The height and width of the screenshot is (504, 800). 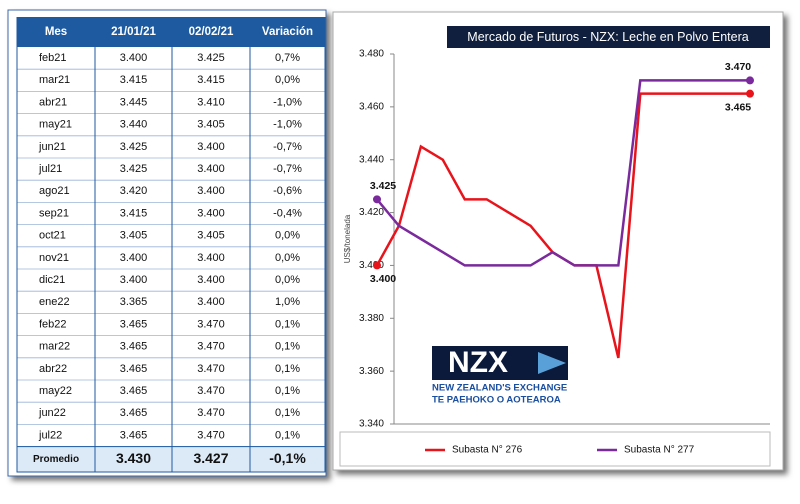 I want to click on table-cell: mar22, so click(x=54, y=347).